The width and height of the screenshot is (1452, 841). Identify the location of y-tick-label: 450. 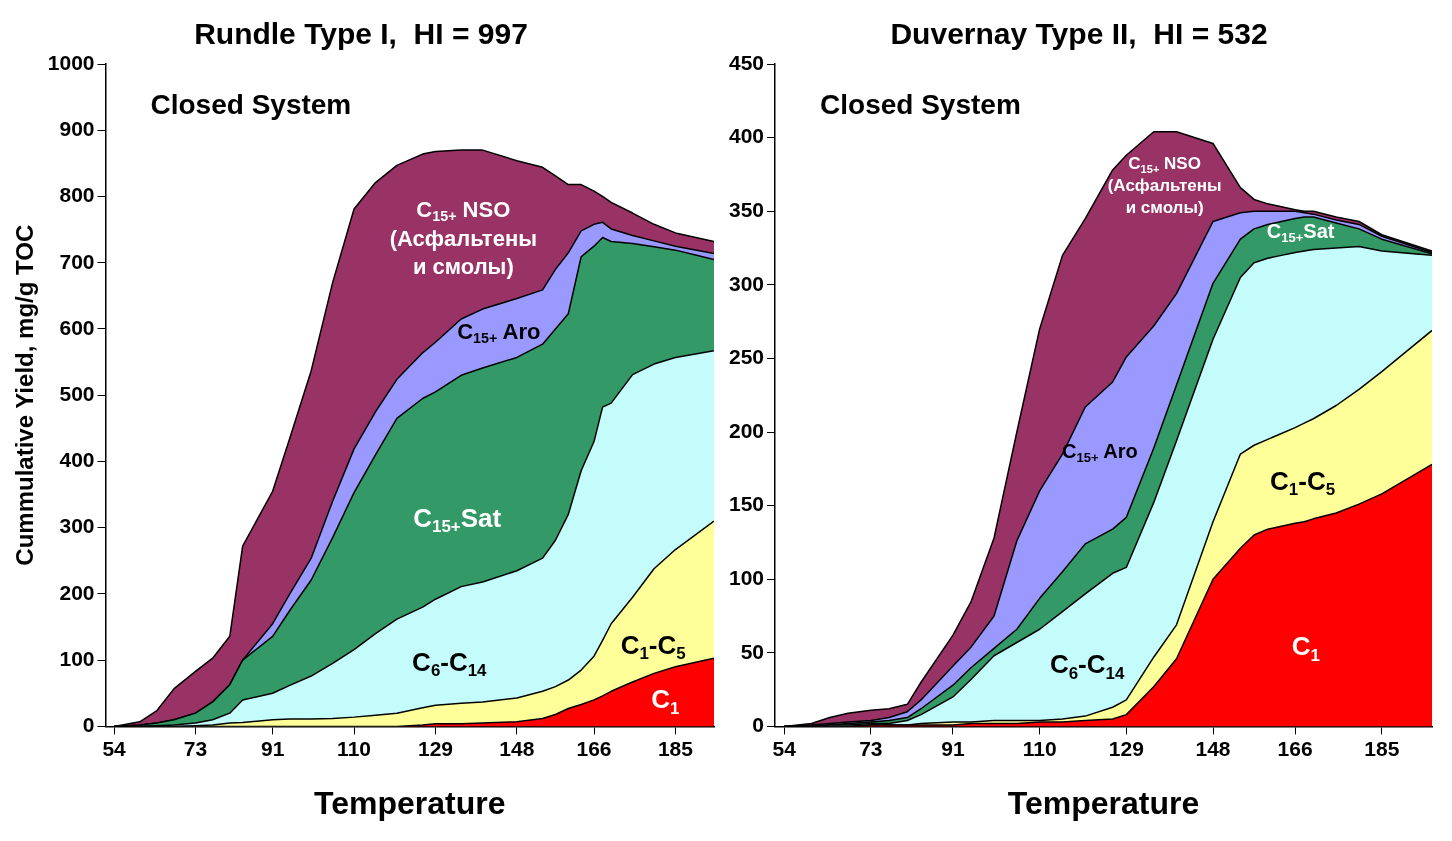
(746, 62).